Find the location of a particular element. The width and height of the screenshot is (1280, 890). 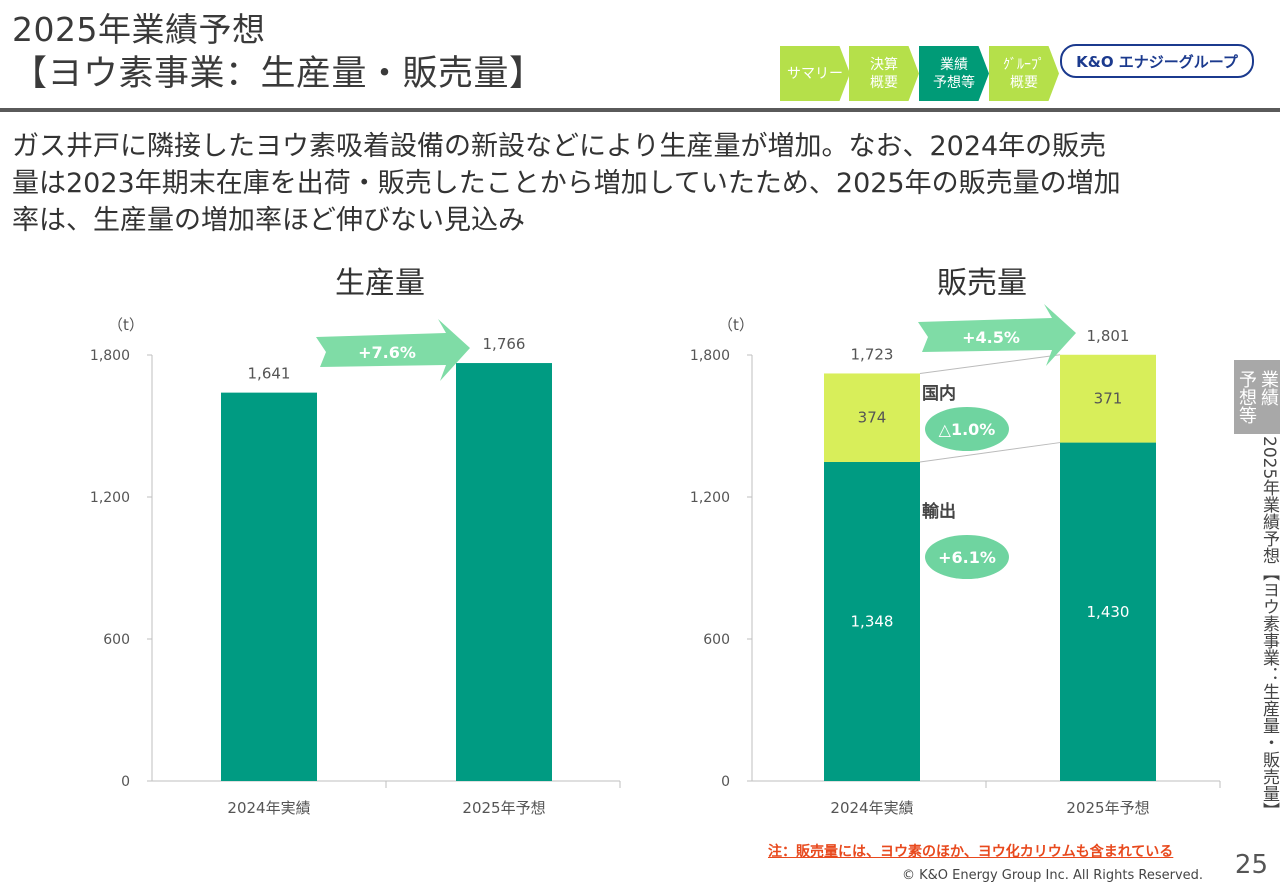

sales-chart-title: 販売量 is located at coordinates (982, 283).